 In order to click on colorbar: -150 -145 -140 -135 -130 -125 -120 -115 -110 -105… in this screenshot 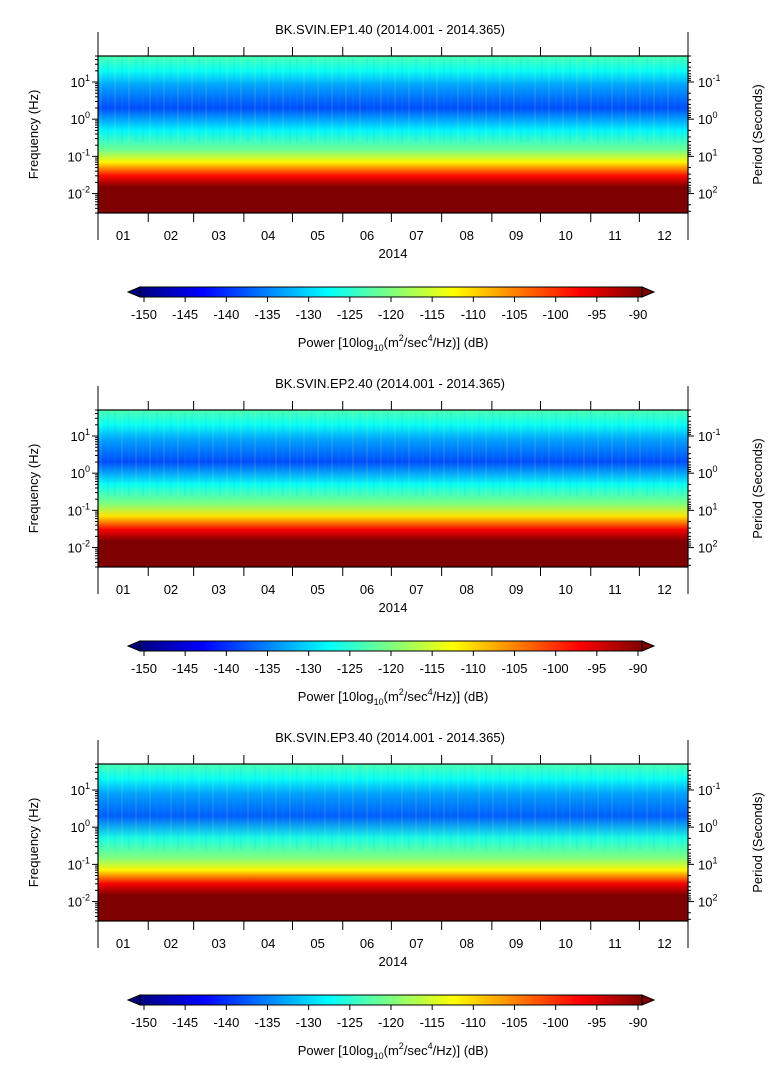, I will do `click(391, 673)`.